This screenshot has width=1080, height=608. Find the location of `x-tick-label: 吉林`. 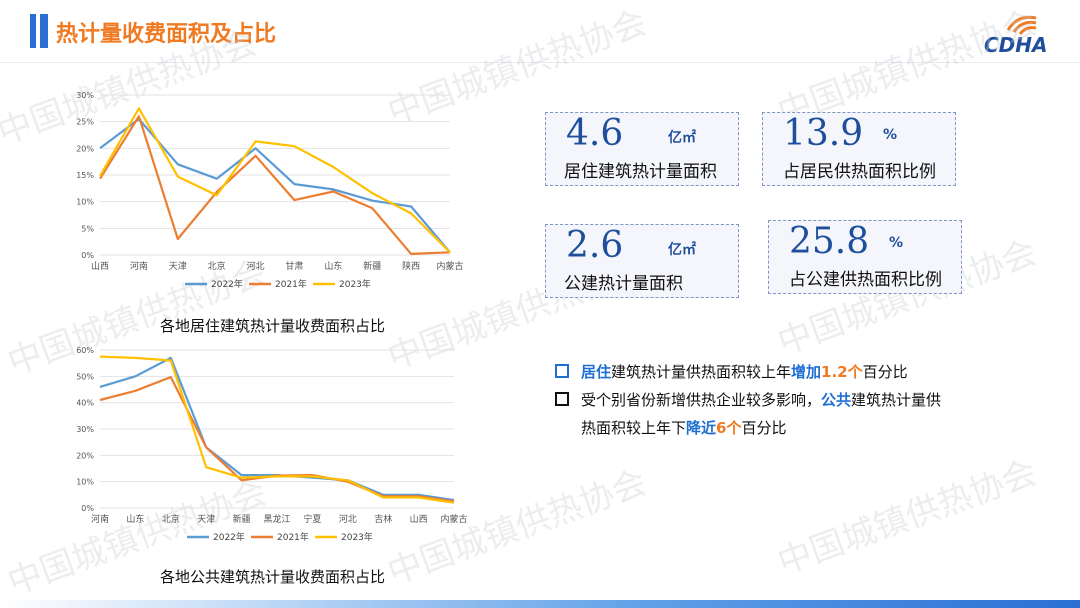

x-tick-label: 吉林 is located at coordinates (383, 519).